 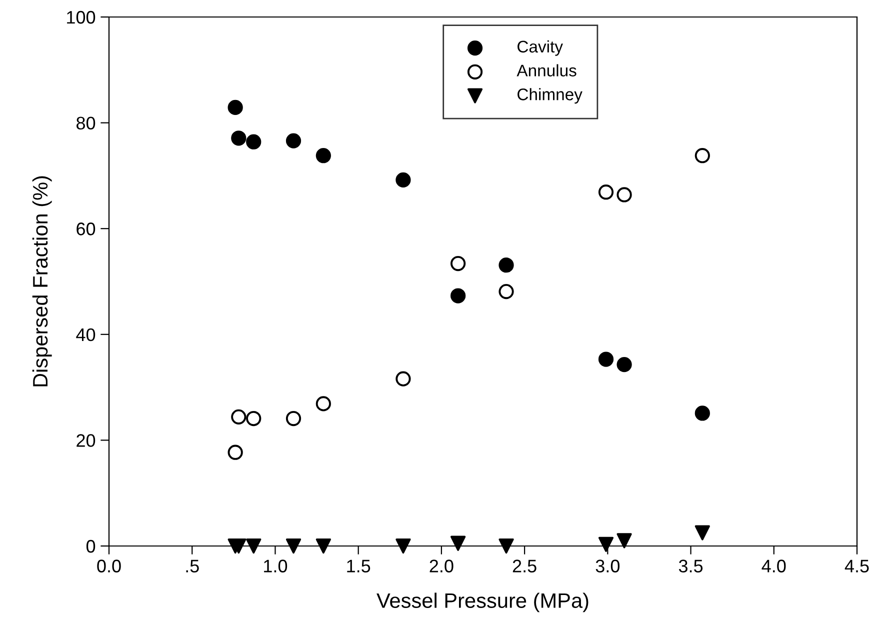 I want to click on y-tick-label: 80, so click(x=86, y=123).